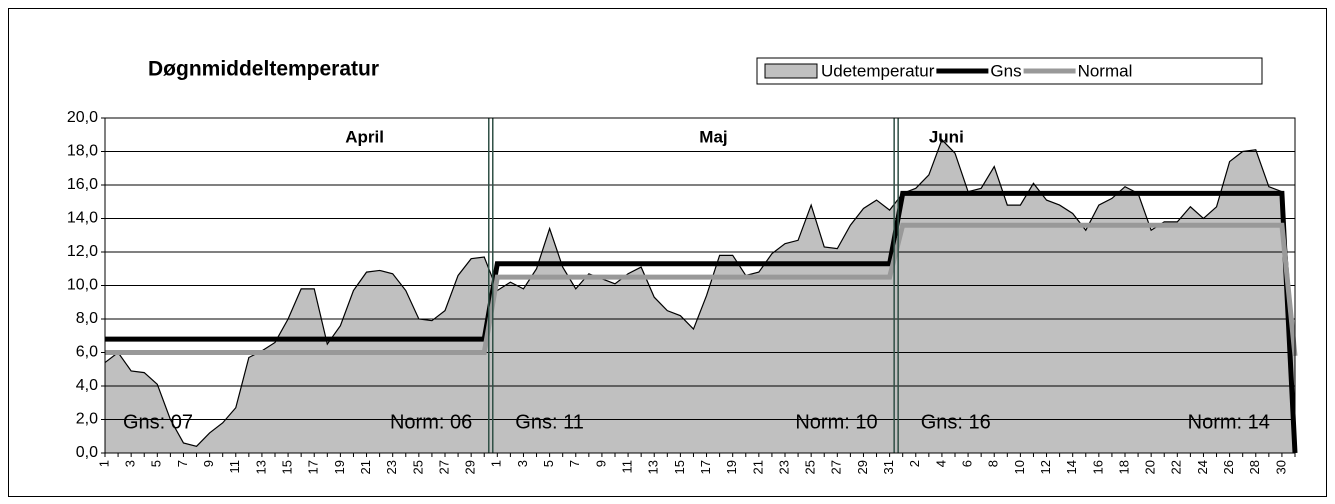  Describe the element at coordinates (1019, 467) in the screenshot. I see `x-tick-label: 10` at that location.